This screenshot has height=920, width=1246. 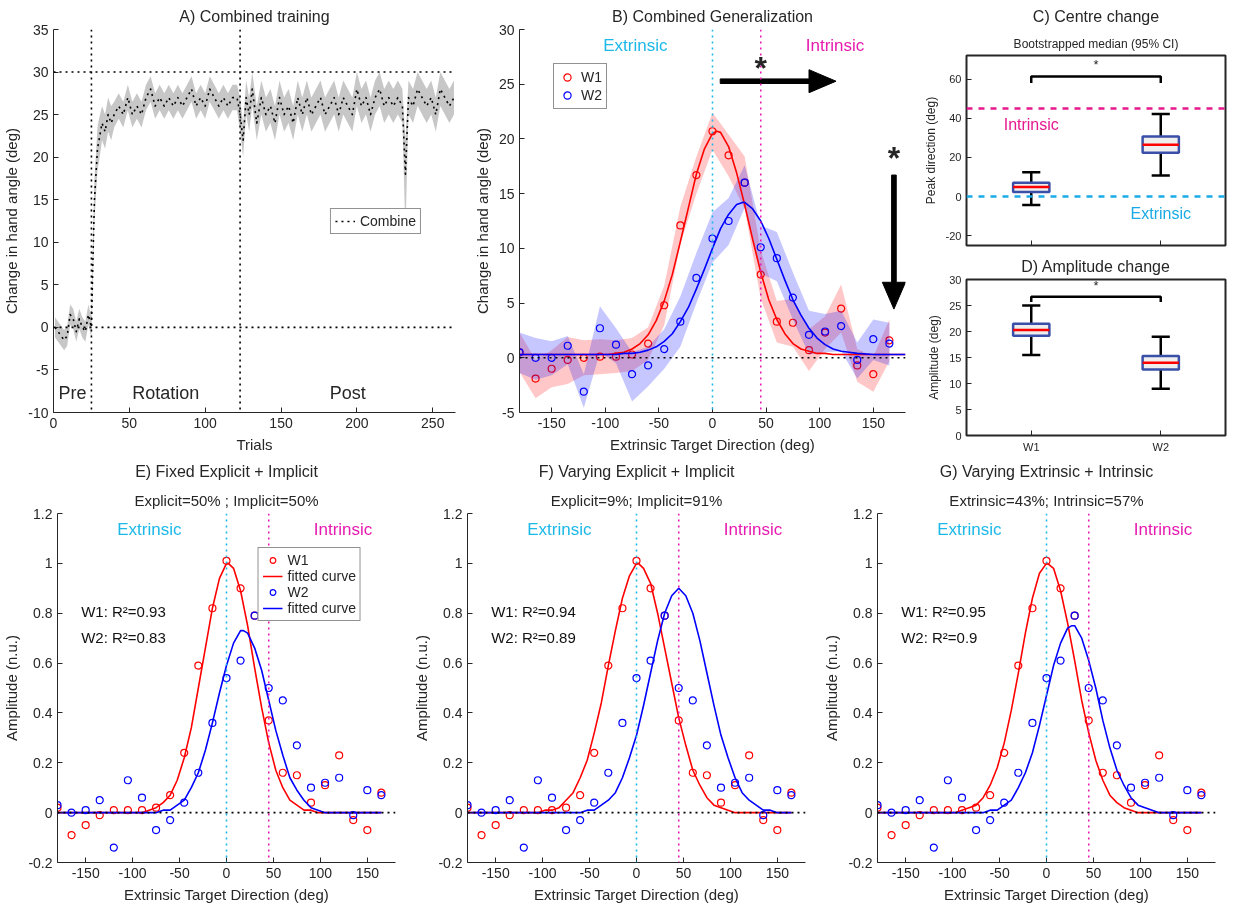 What do you see at coordinates (1095, 266) in the screenshot?
I see `chart-title: D) Amplitude change` at bounding box center [1095, 266].